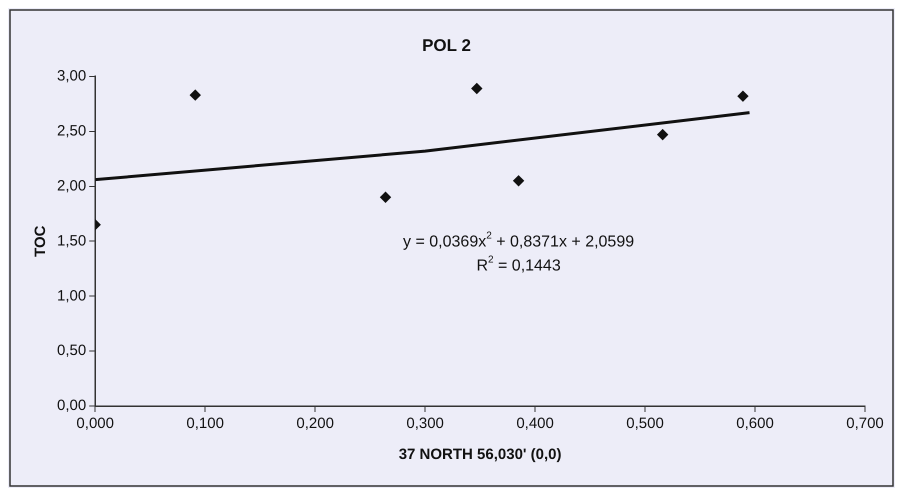 The image size is (903, 496). Describe the element at coordinates (755, 423) in the screenshot. I see `x-tick-label: 0,600` at that location.